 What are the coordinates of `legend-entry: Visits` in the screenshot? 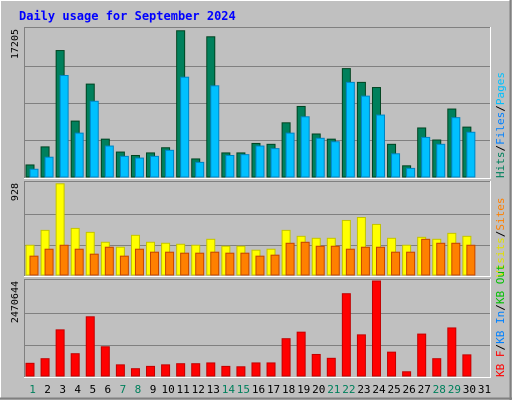 It's located at (500, 257).